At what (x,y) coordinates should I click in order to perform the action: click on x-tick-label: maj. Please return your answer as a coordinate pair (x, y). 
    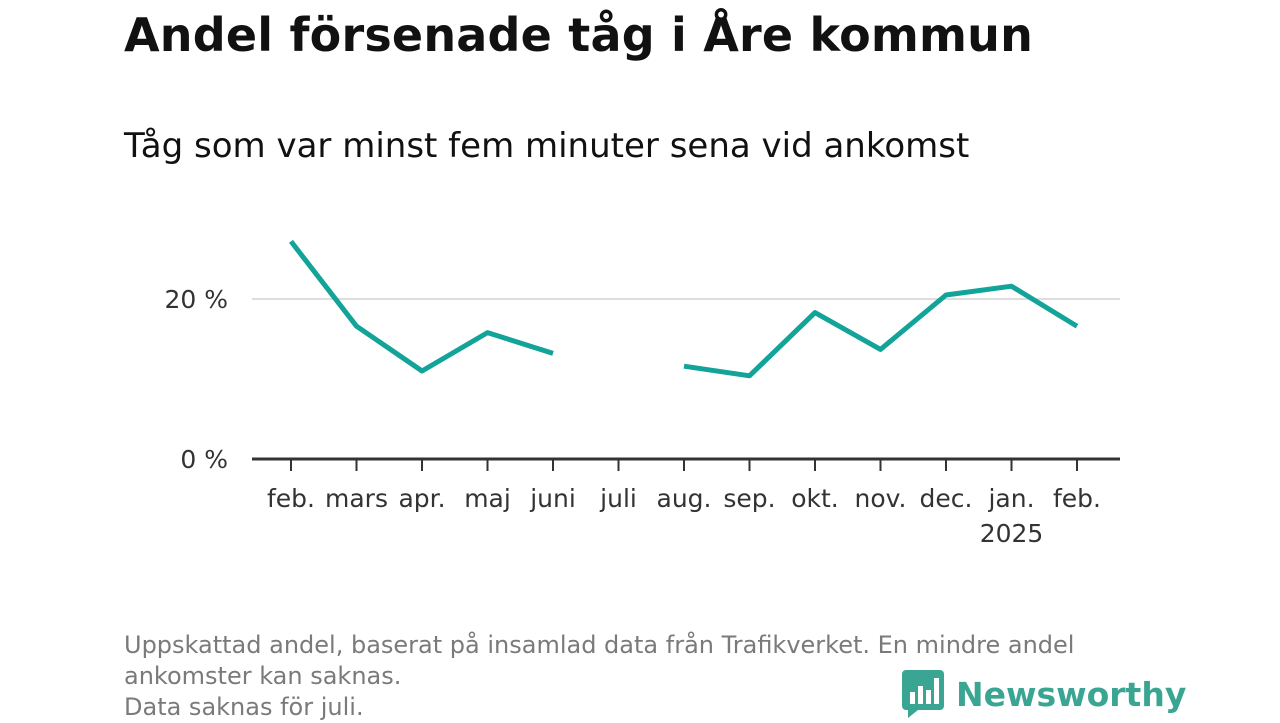
    Looking at the image, I should click on (487, 498).